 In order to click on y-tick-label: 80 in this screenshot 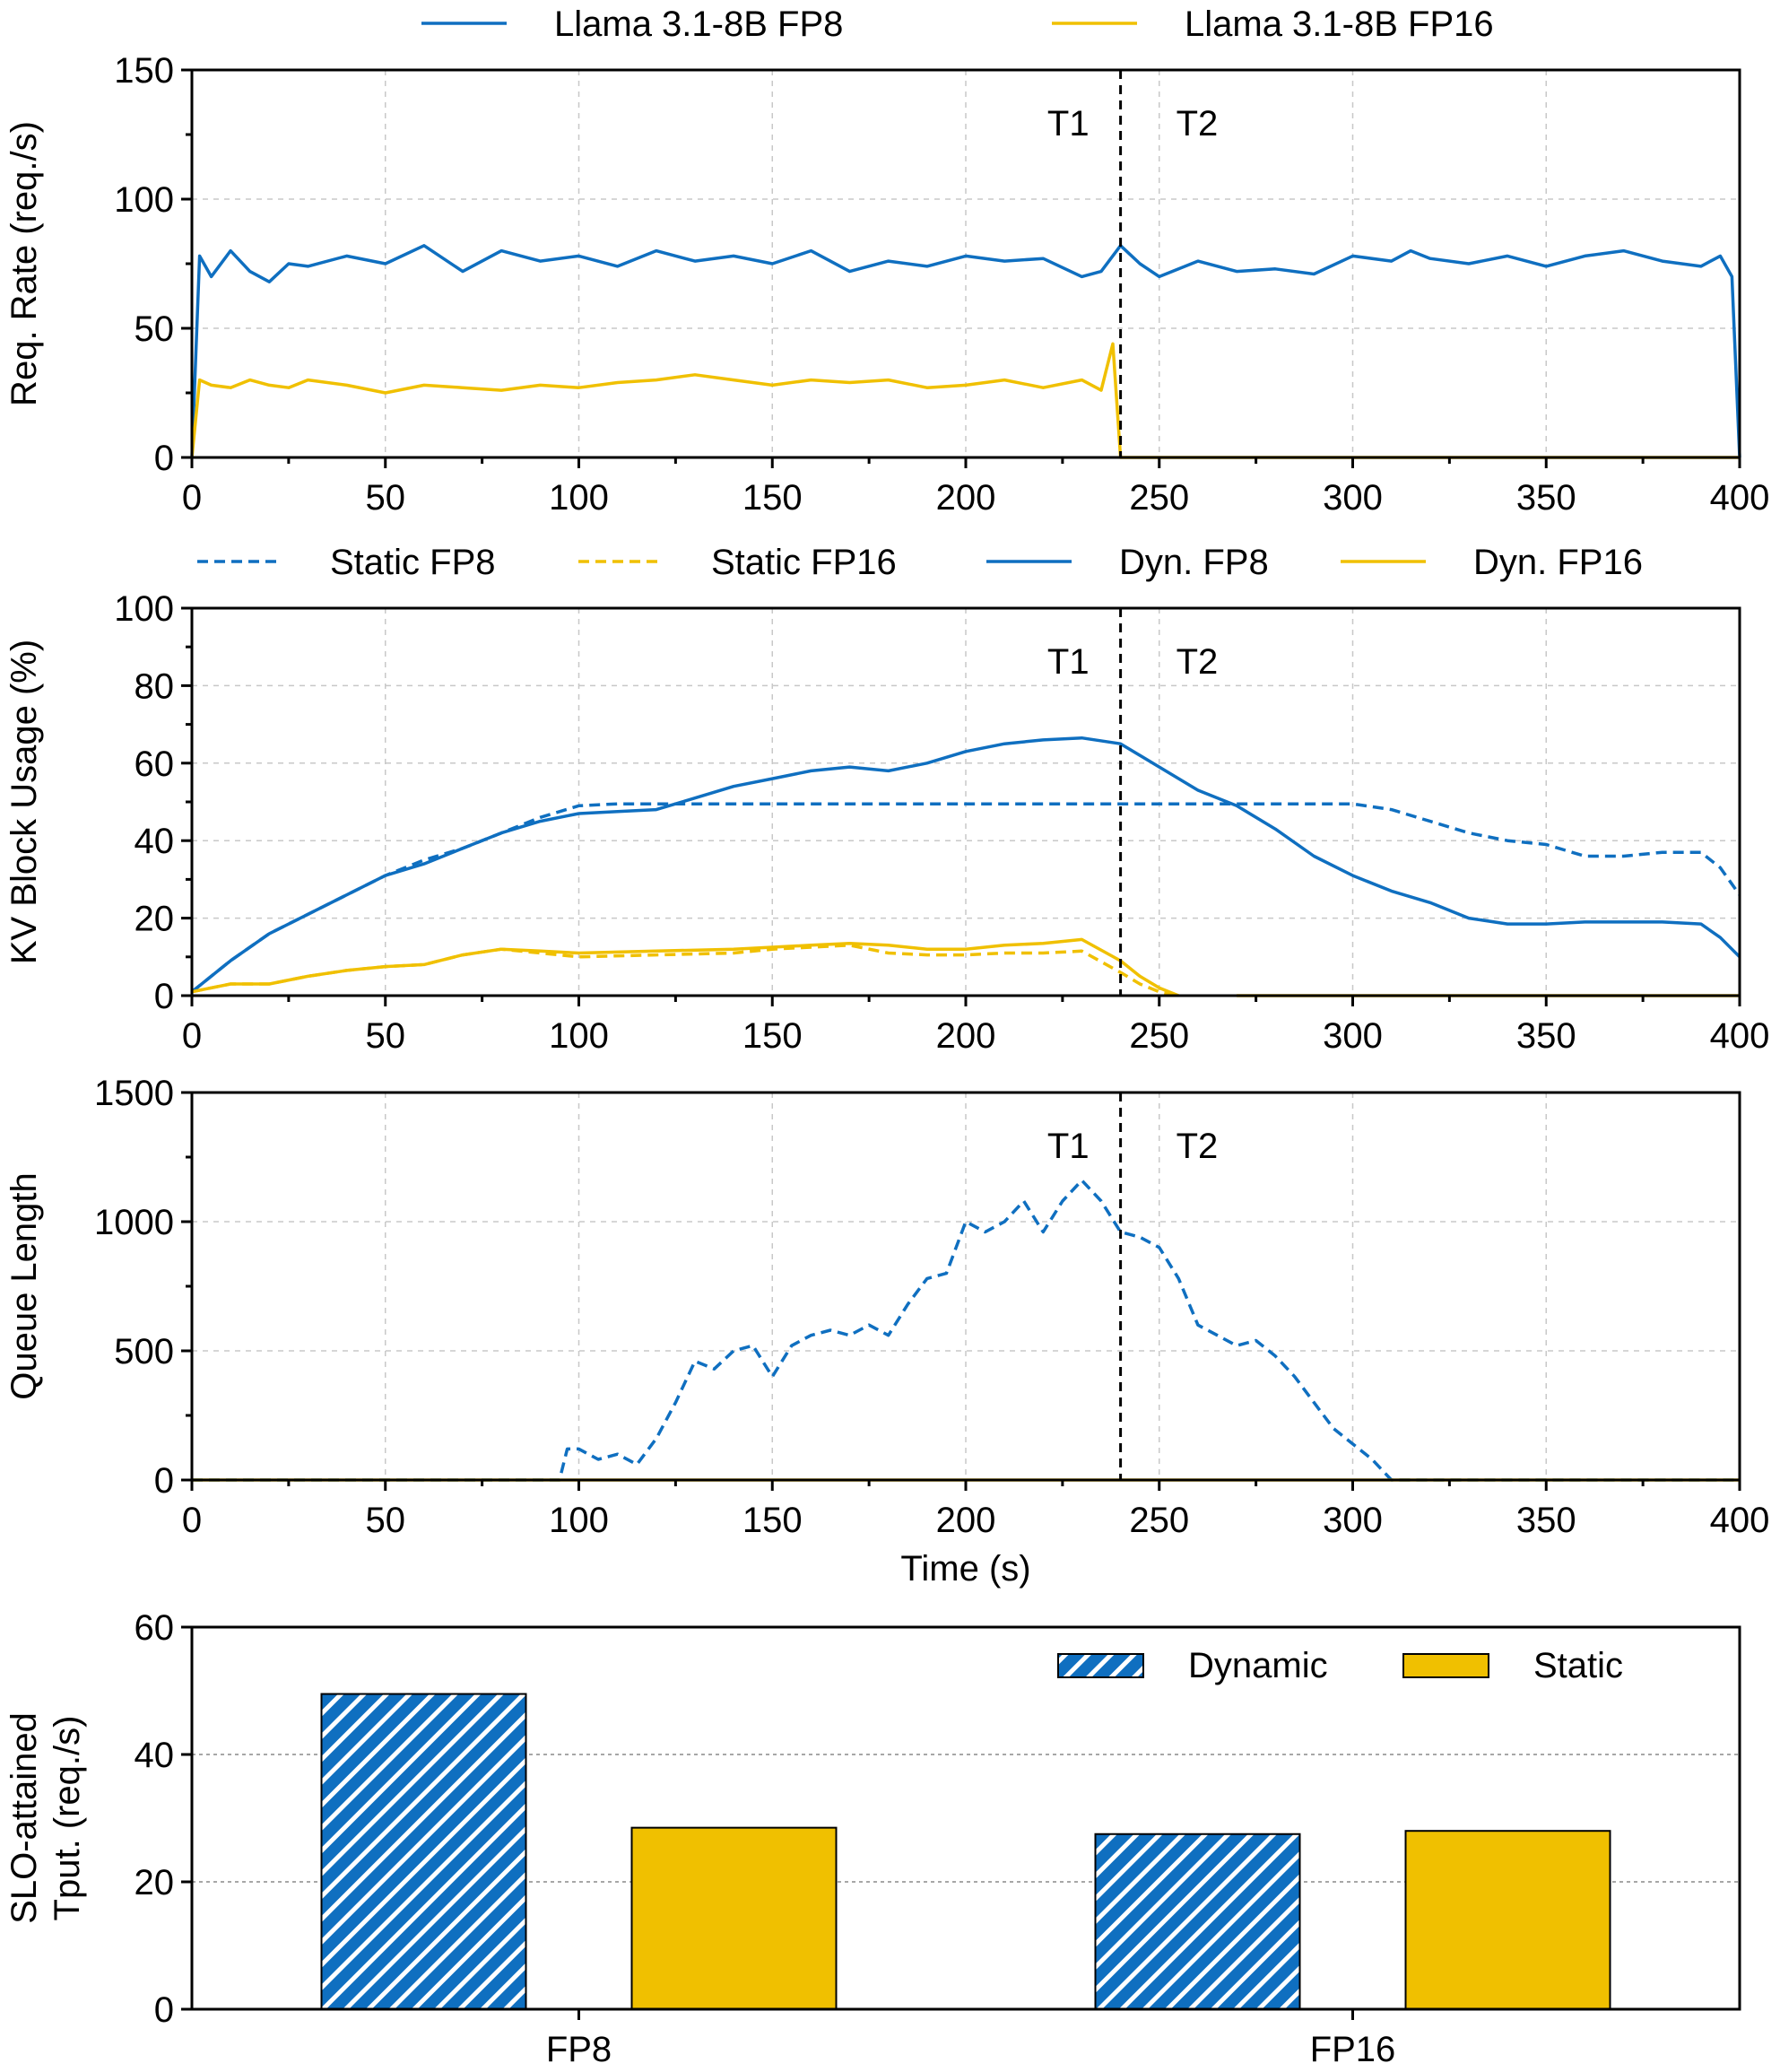, I will do `click(155, 686)`.